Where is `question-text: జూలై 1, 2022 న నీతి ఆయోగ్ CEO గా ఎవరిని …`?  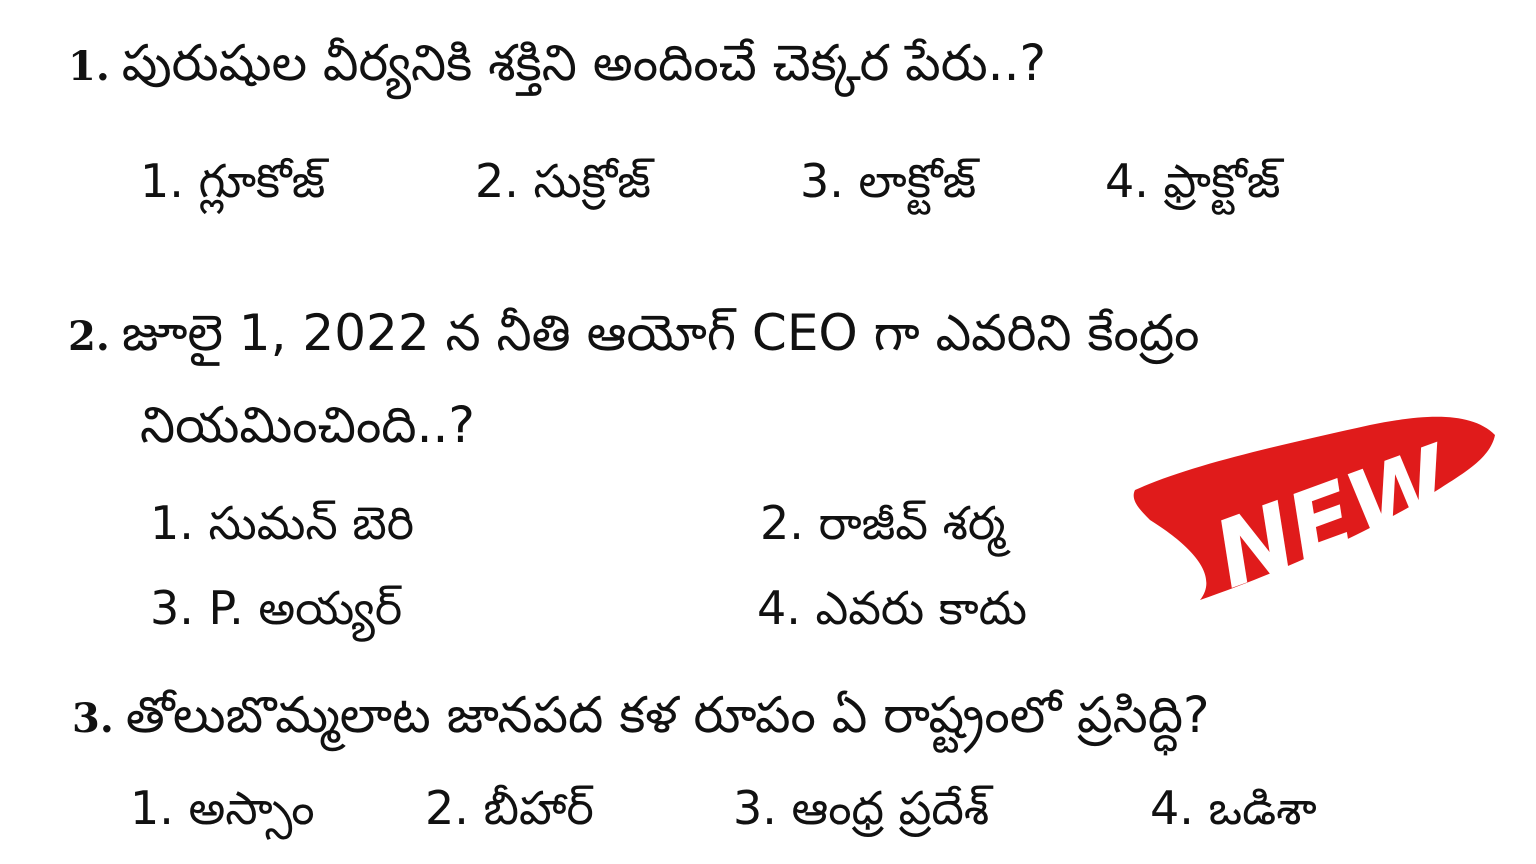
question-text: జూలై 1, 2022 న నీతి ఆయోగ్ CEO గా ఎవరిని … is located at coordinates (660, 333).